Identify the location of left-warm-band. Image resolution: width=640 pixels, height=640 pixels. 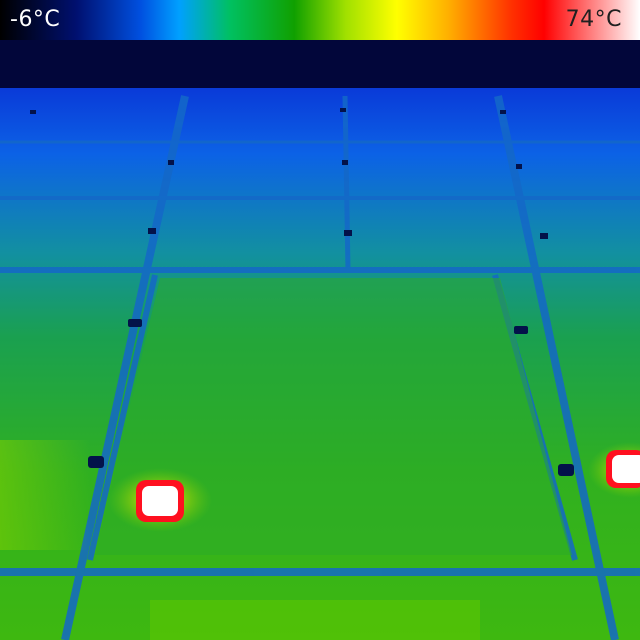
(45, 495).